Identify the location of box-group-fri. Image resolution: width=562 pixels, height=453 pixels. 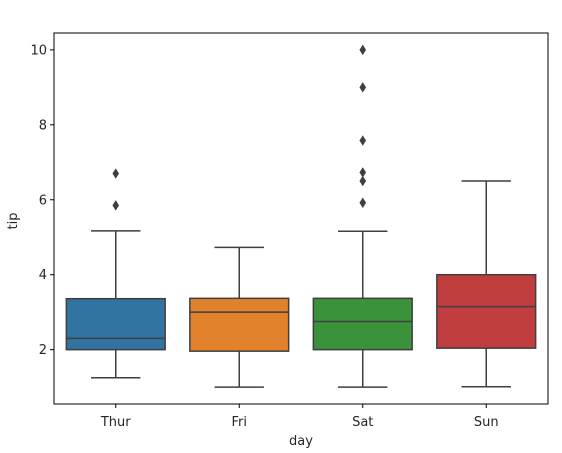
(239, 317).